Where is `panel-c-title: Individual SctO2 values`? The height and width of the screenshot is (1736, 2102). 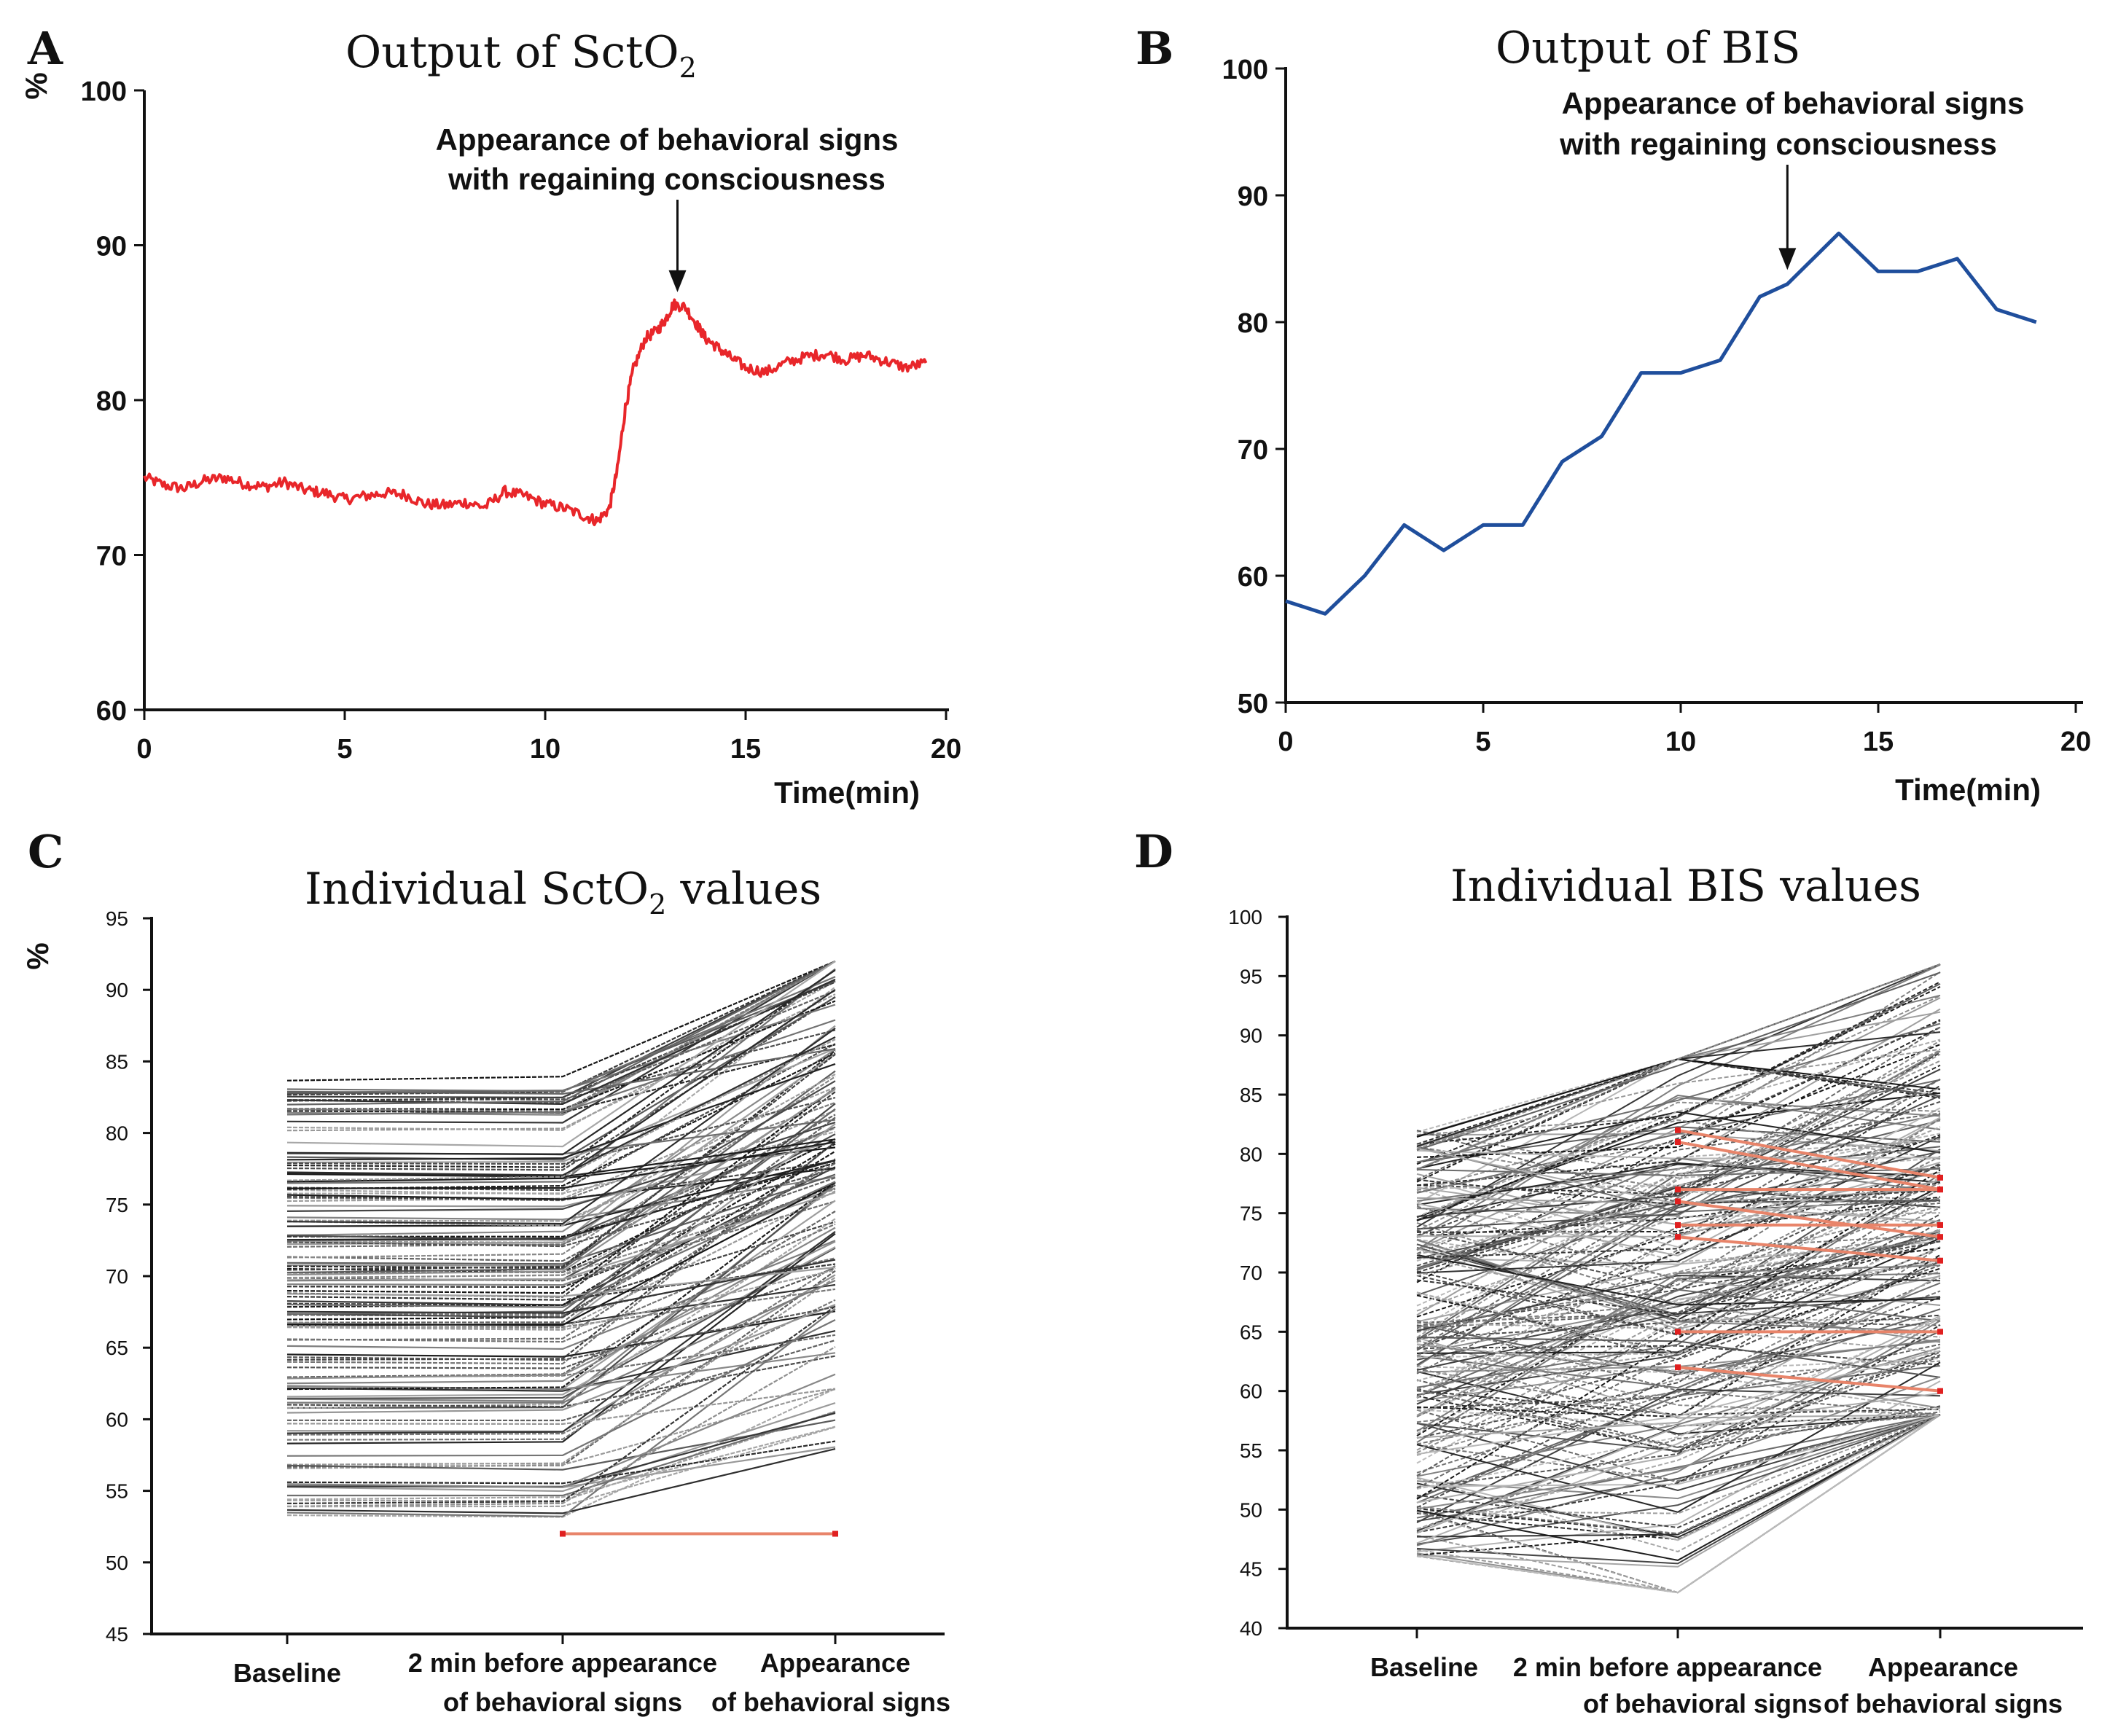 panel-c-title: Individual SctO2 values is located at coordinates (563, 892).